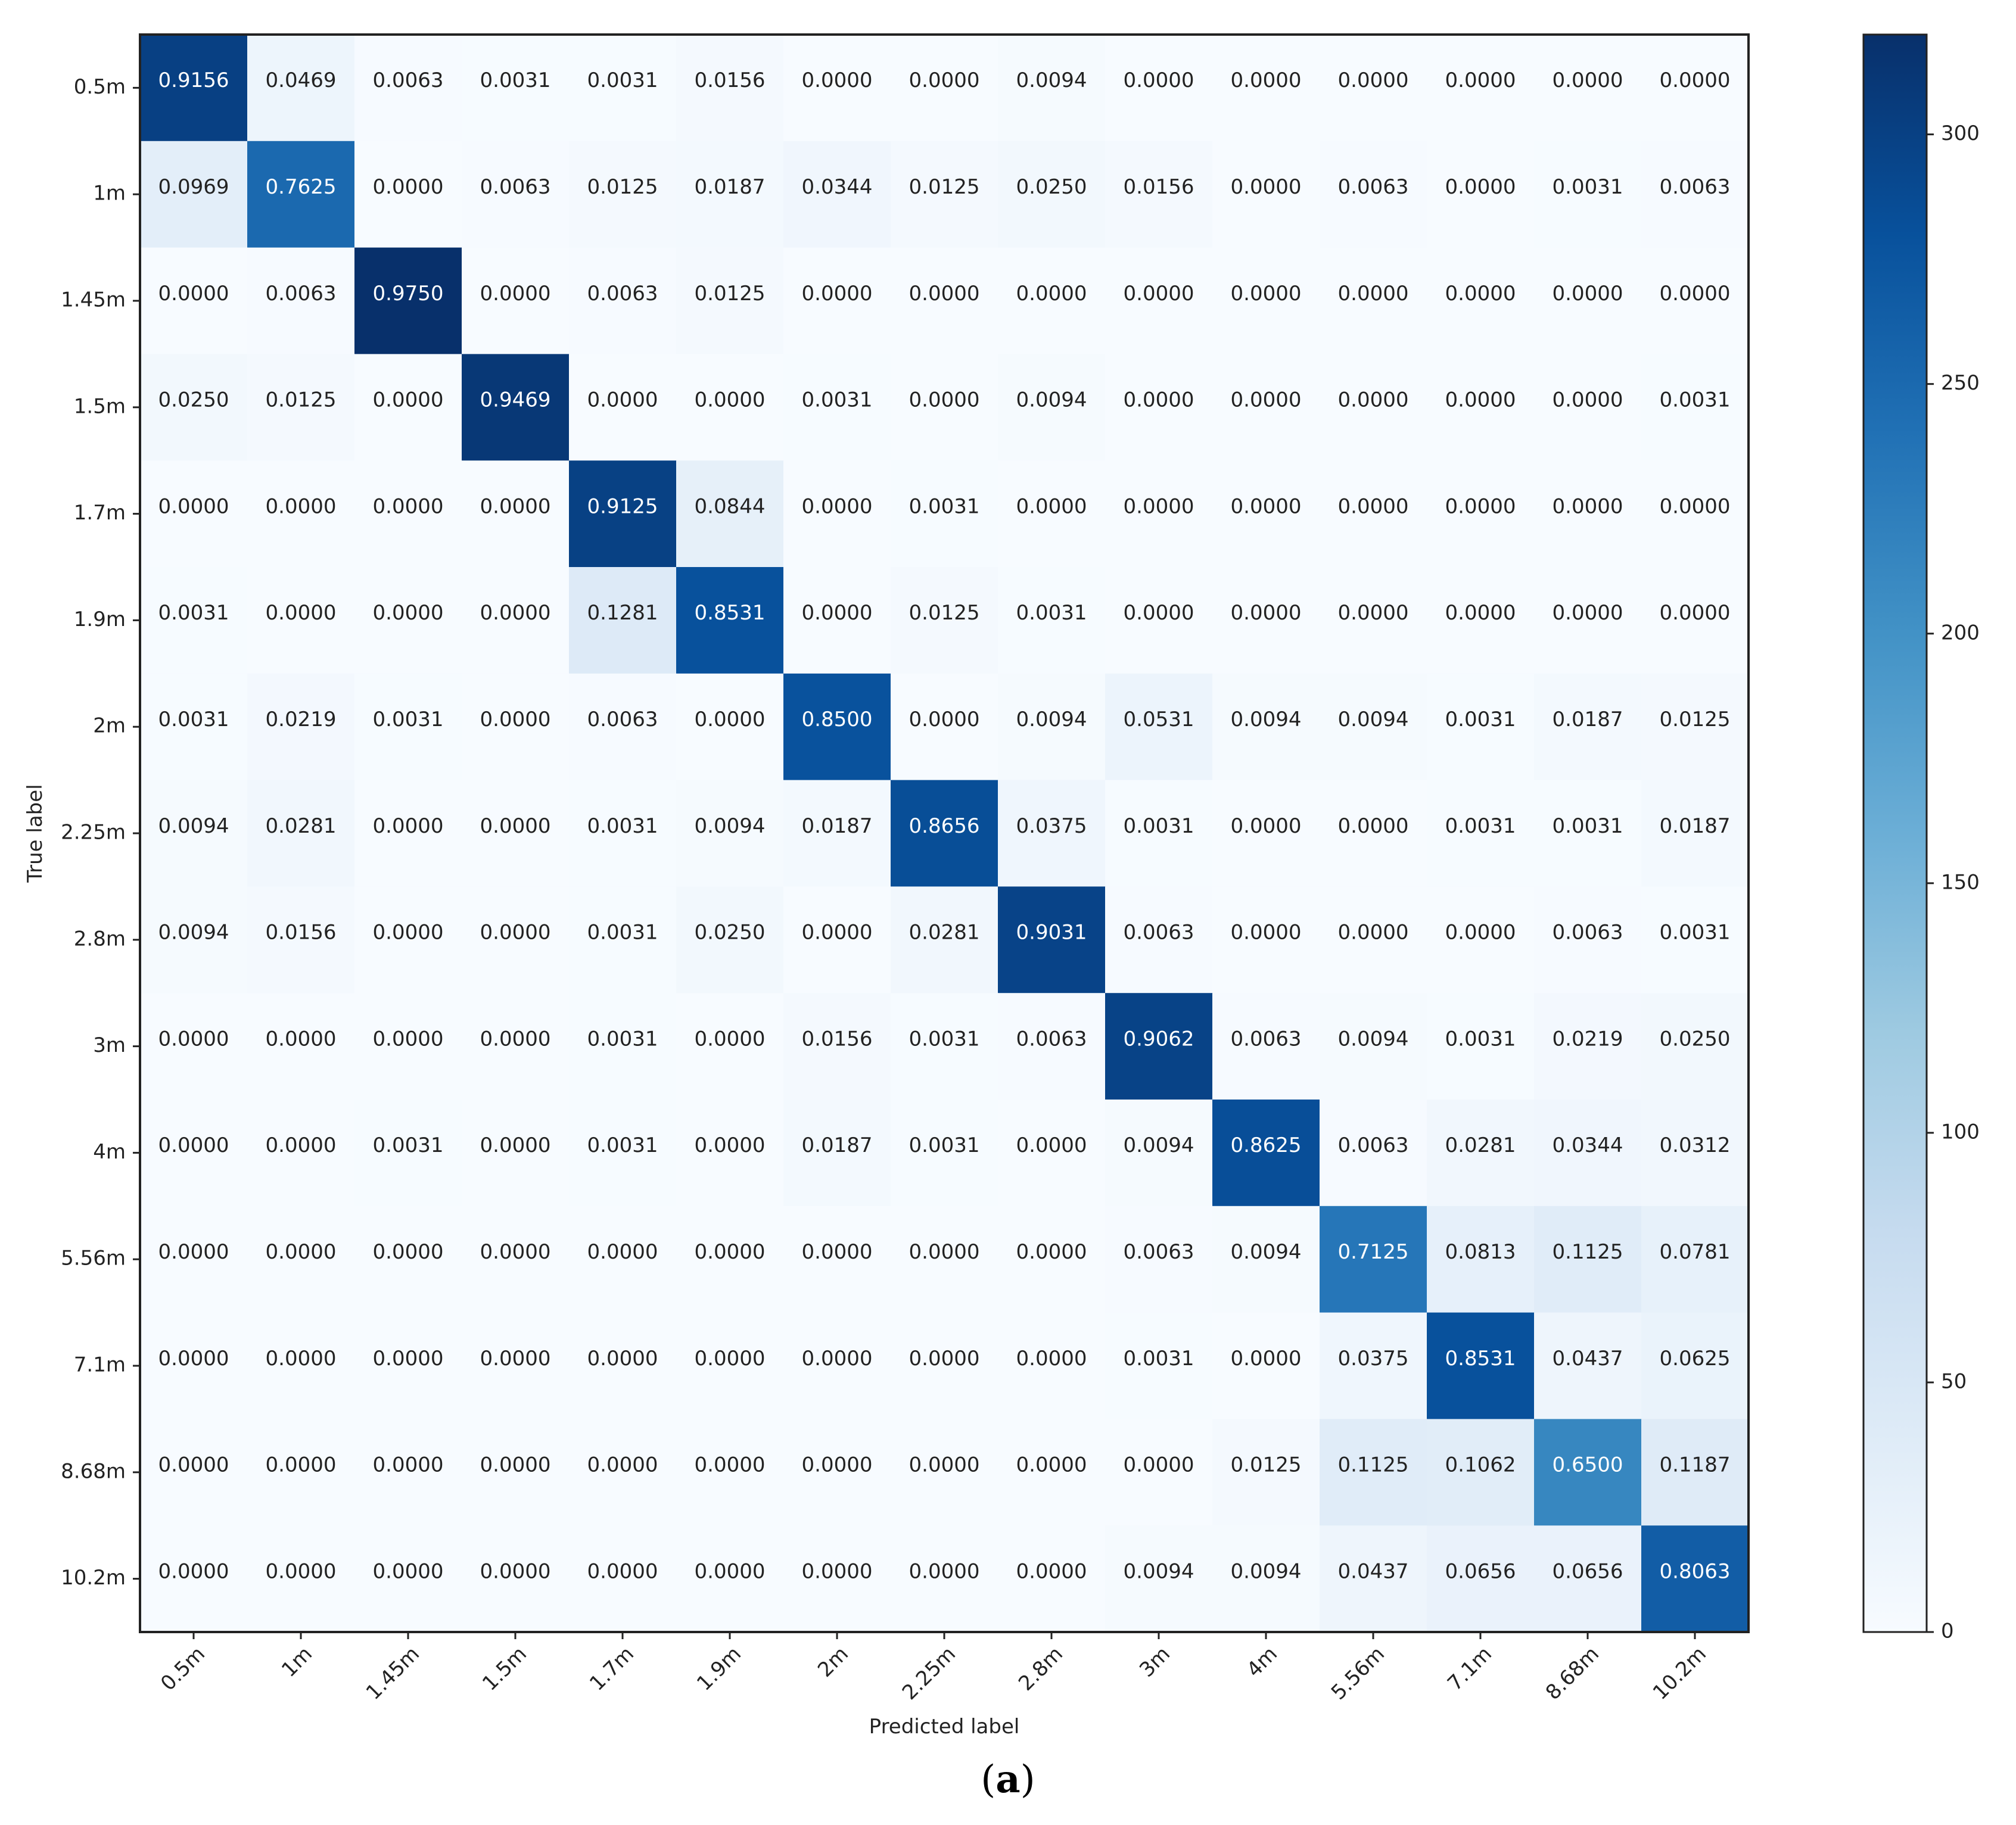 Image resolution: width=2016 pixels, height=1825 pixels. What do you see at coordinates (93, 1578) in the screenshot?
I see `y-tick-label: 10.2m` at bounding box center [93, 1578].